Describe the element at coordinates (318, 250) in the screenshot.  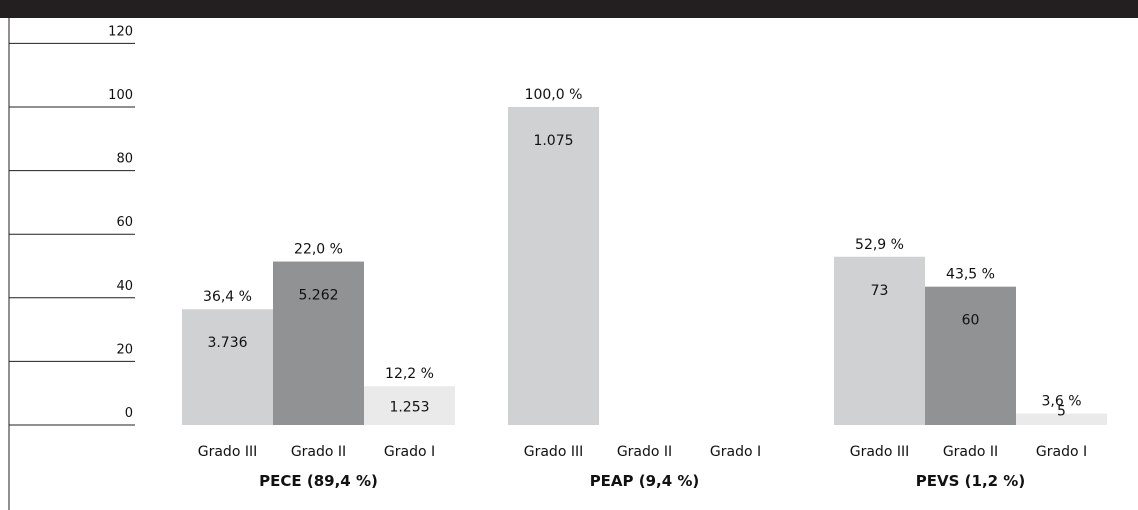
I see `bar-pct-label: 22,0 %` at that location.